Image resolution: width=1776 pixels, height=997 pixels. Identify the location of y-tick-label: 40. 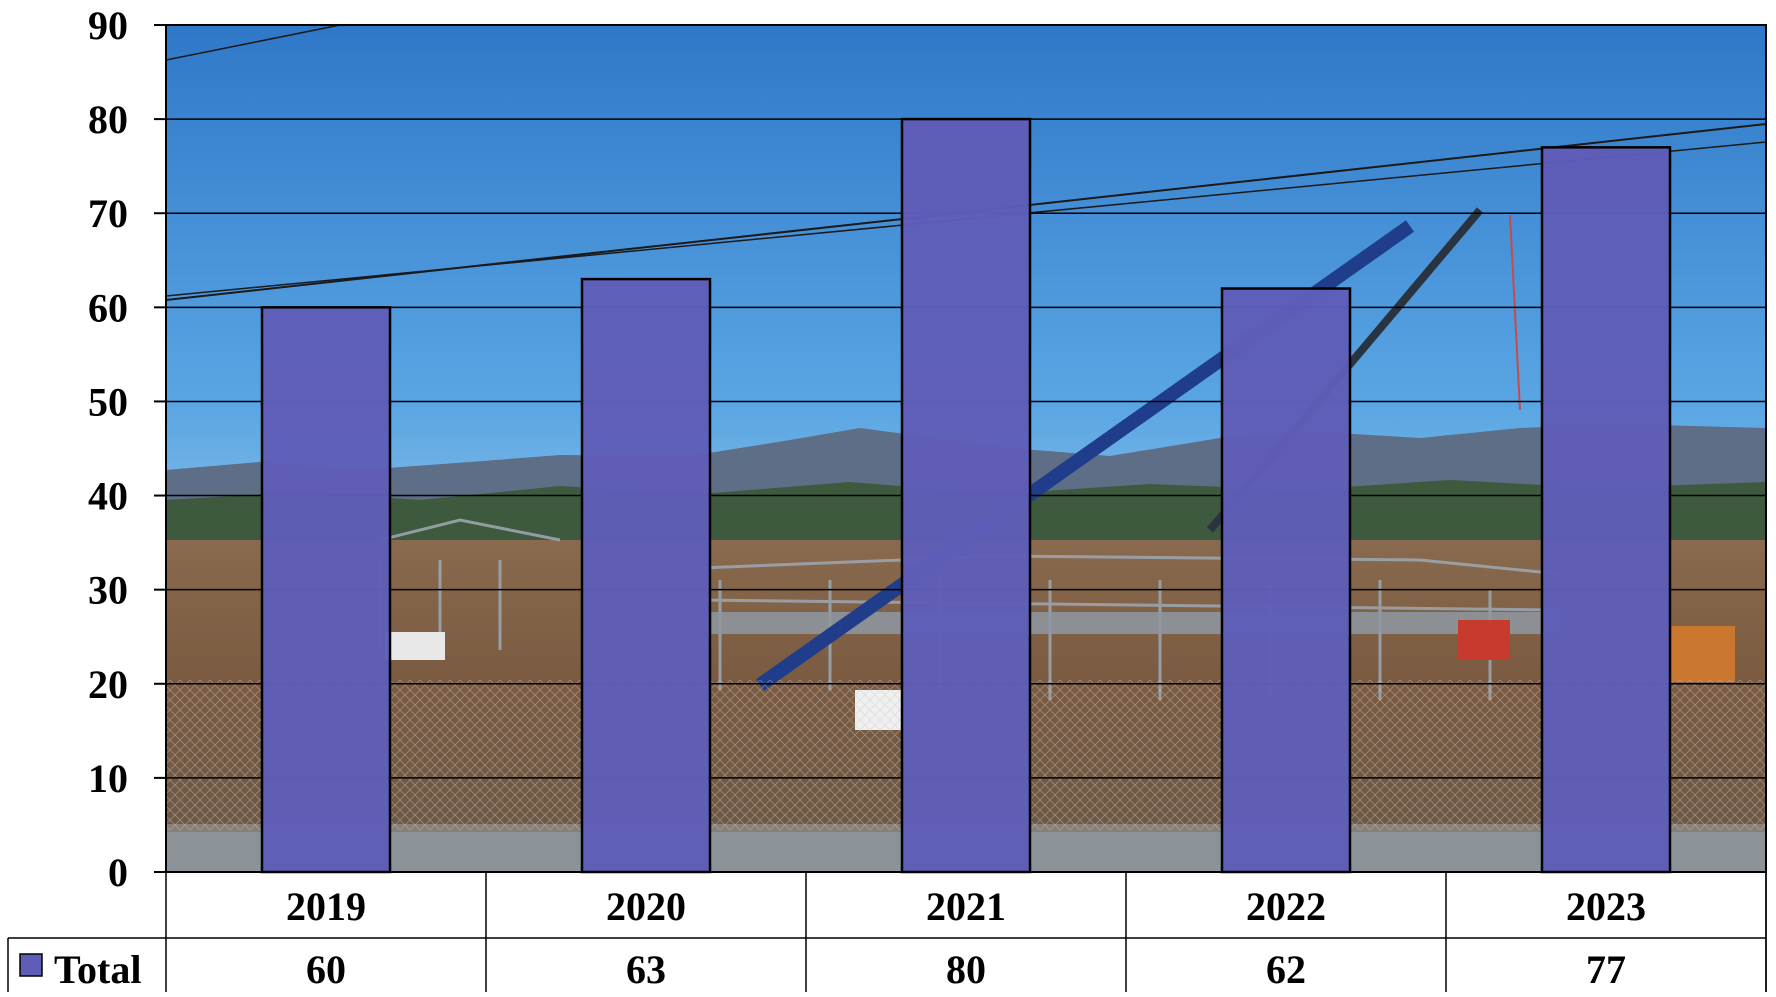
(108, 496).